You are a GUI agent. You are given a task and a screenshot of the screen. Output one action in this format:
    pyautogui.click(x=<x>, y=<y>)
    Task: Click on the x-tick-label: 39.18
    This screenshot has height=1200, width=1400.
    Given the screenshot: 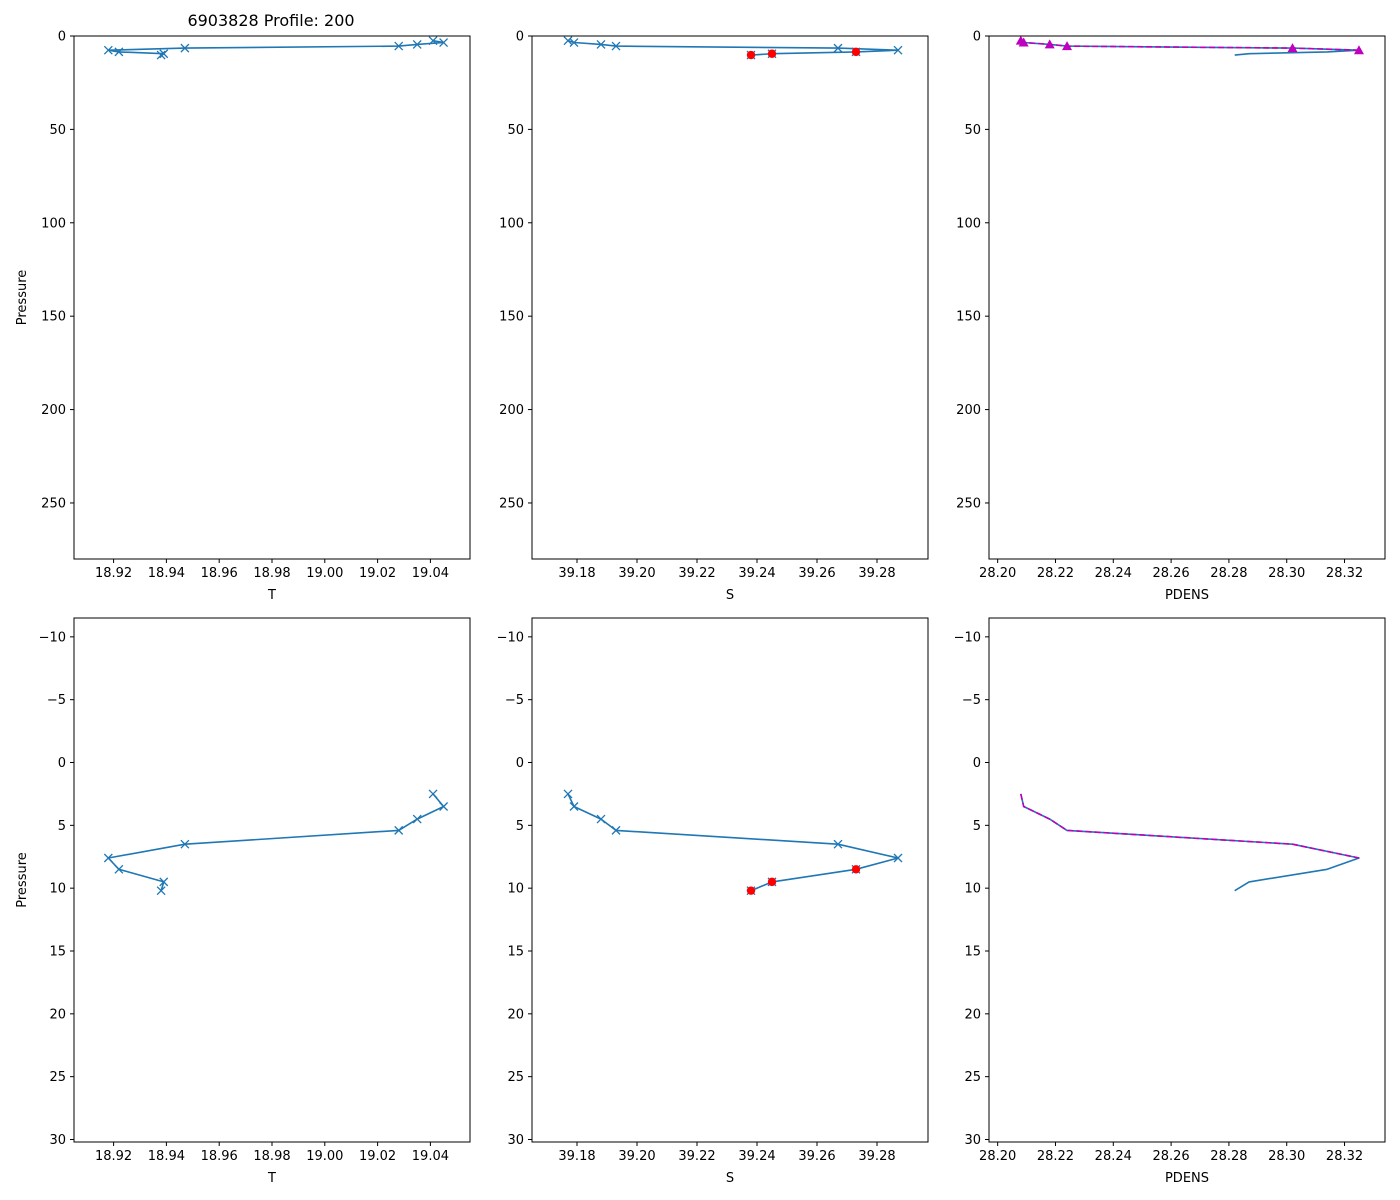 What is the action you would take?
    pyautogui.click(x=576, y=1156)
    